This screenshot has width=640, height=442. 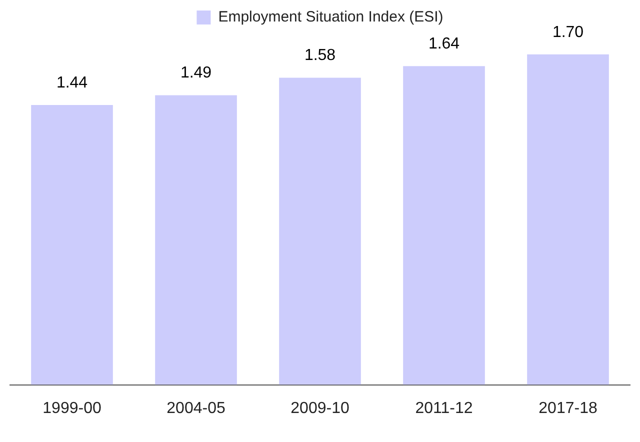 What do you see at coordinates (444, 44) in the screenshot?
I see `data-label: 1.64` at bounding box center [444, 44].